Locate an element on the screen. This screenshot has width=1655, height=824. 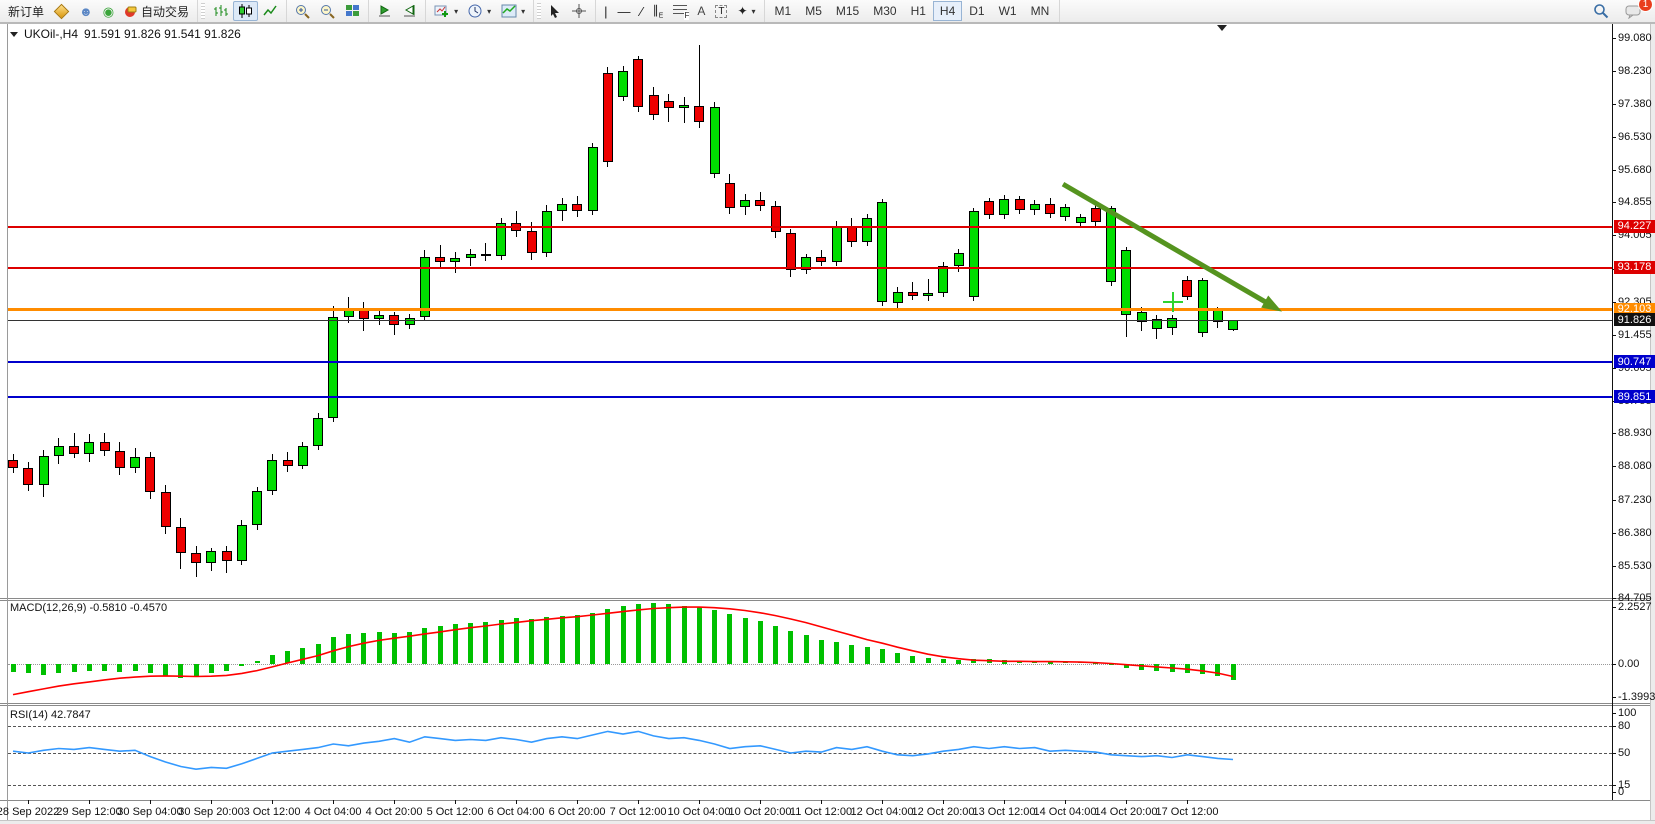
trendline-icon: ∕ is located at coordinates (641, 11).